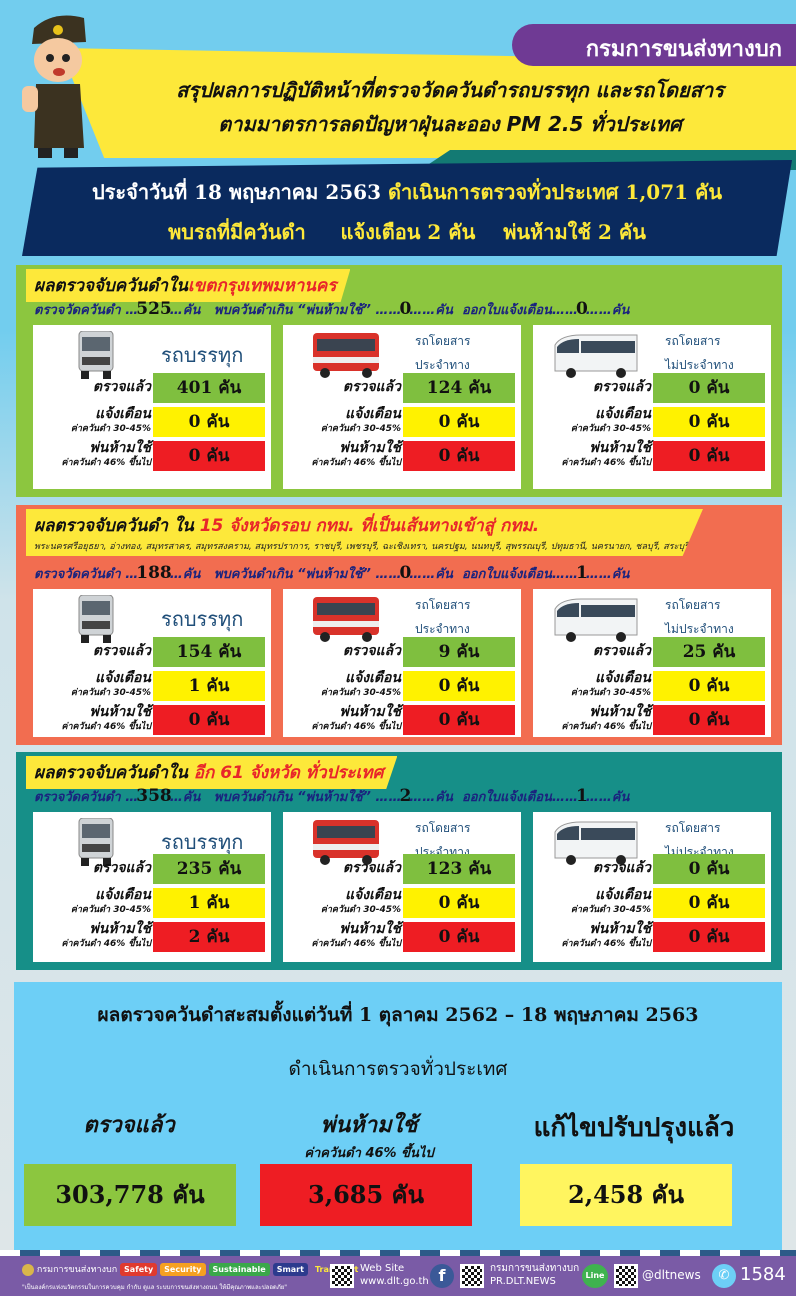 The width and height of the screenshot is (796, 1296). I want to click on phone-icon: ✆, so click(724, 1276).